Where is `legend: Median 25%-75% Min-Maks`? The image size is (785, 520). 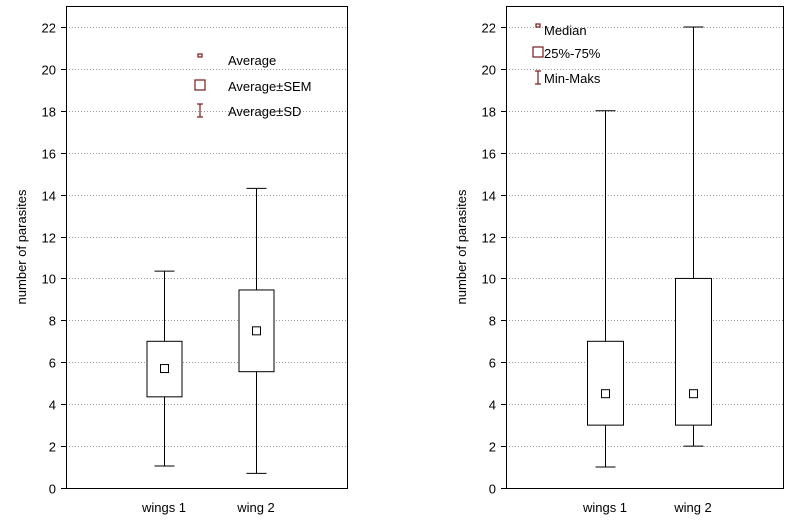
legend: Median 25%-75% Min-Maks is located at coordinates (566, 54).